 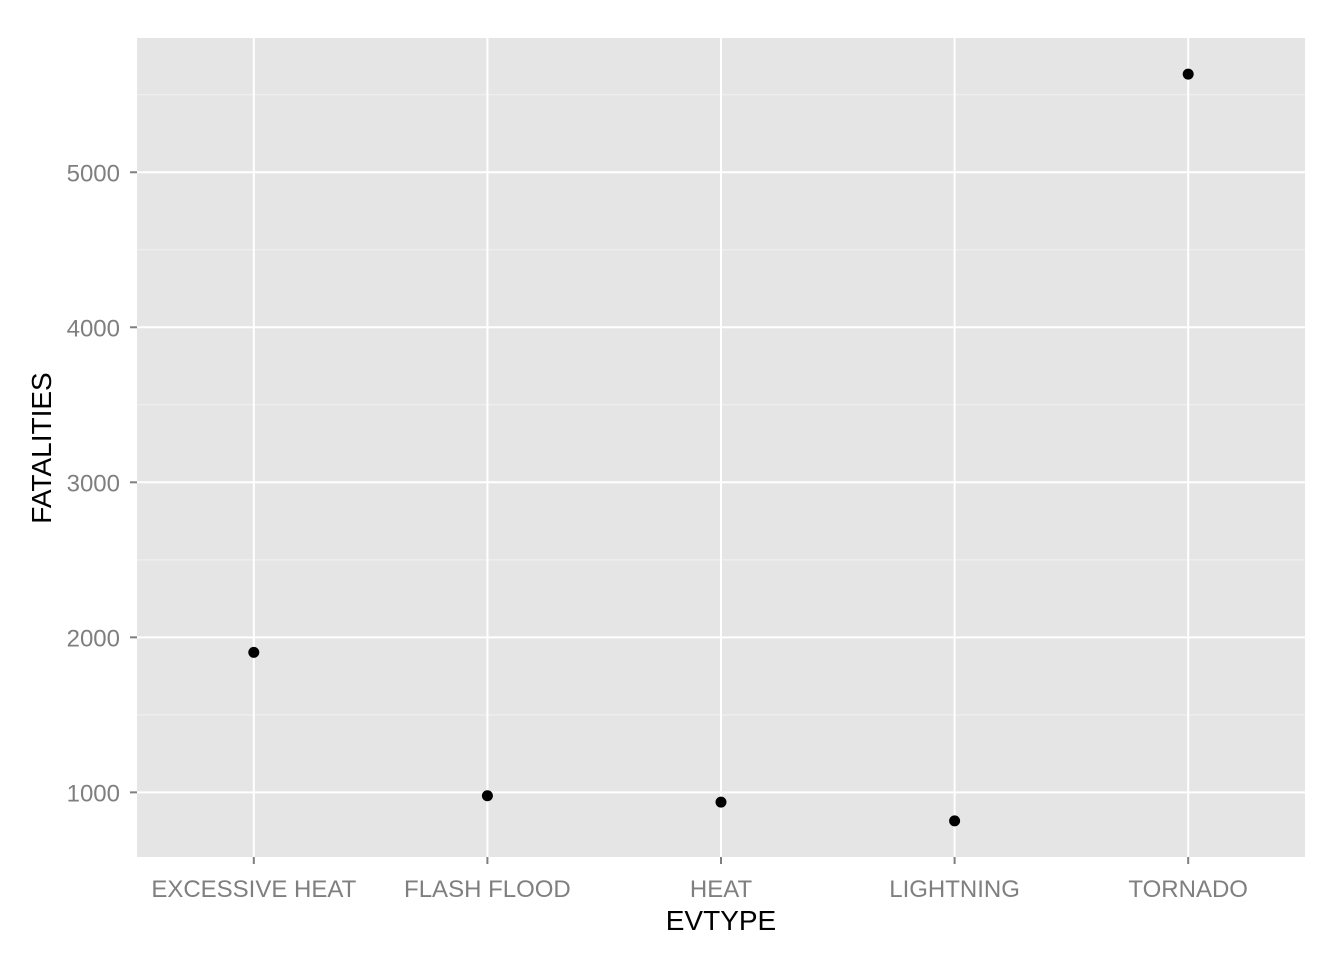 I want to click on x-tick-label: FLASH FLOOD, so click(x=487, y=889).